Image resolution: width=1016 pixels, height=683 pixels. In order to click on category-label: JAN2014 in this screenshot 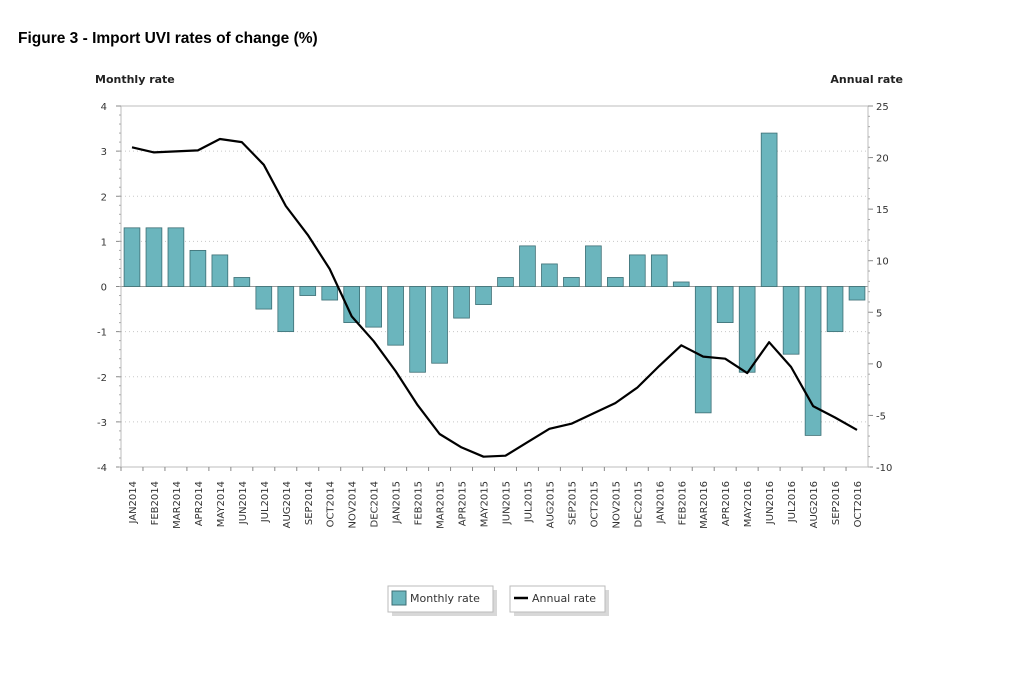, I will do `click(133, 503)`.